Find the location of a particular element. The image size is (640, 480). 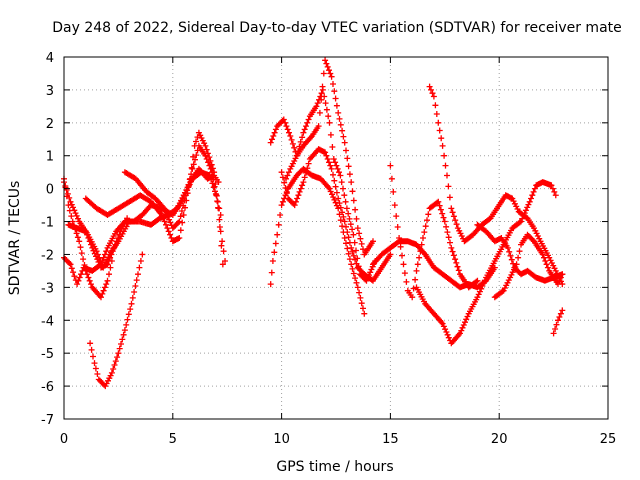

y-tick-label: 2 is located at coordinates (50, 124).